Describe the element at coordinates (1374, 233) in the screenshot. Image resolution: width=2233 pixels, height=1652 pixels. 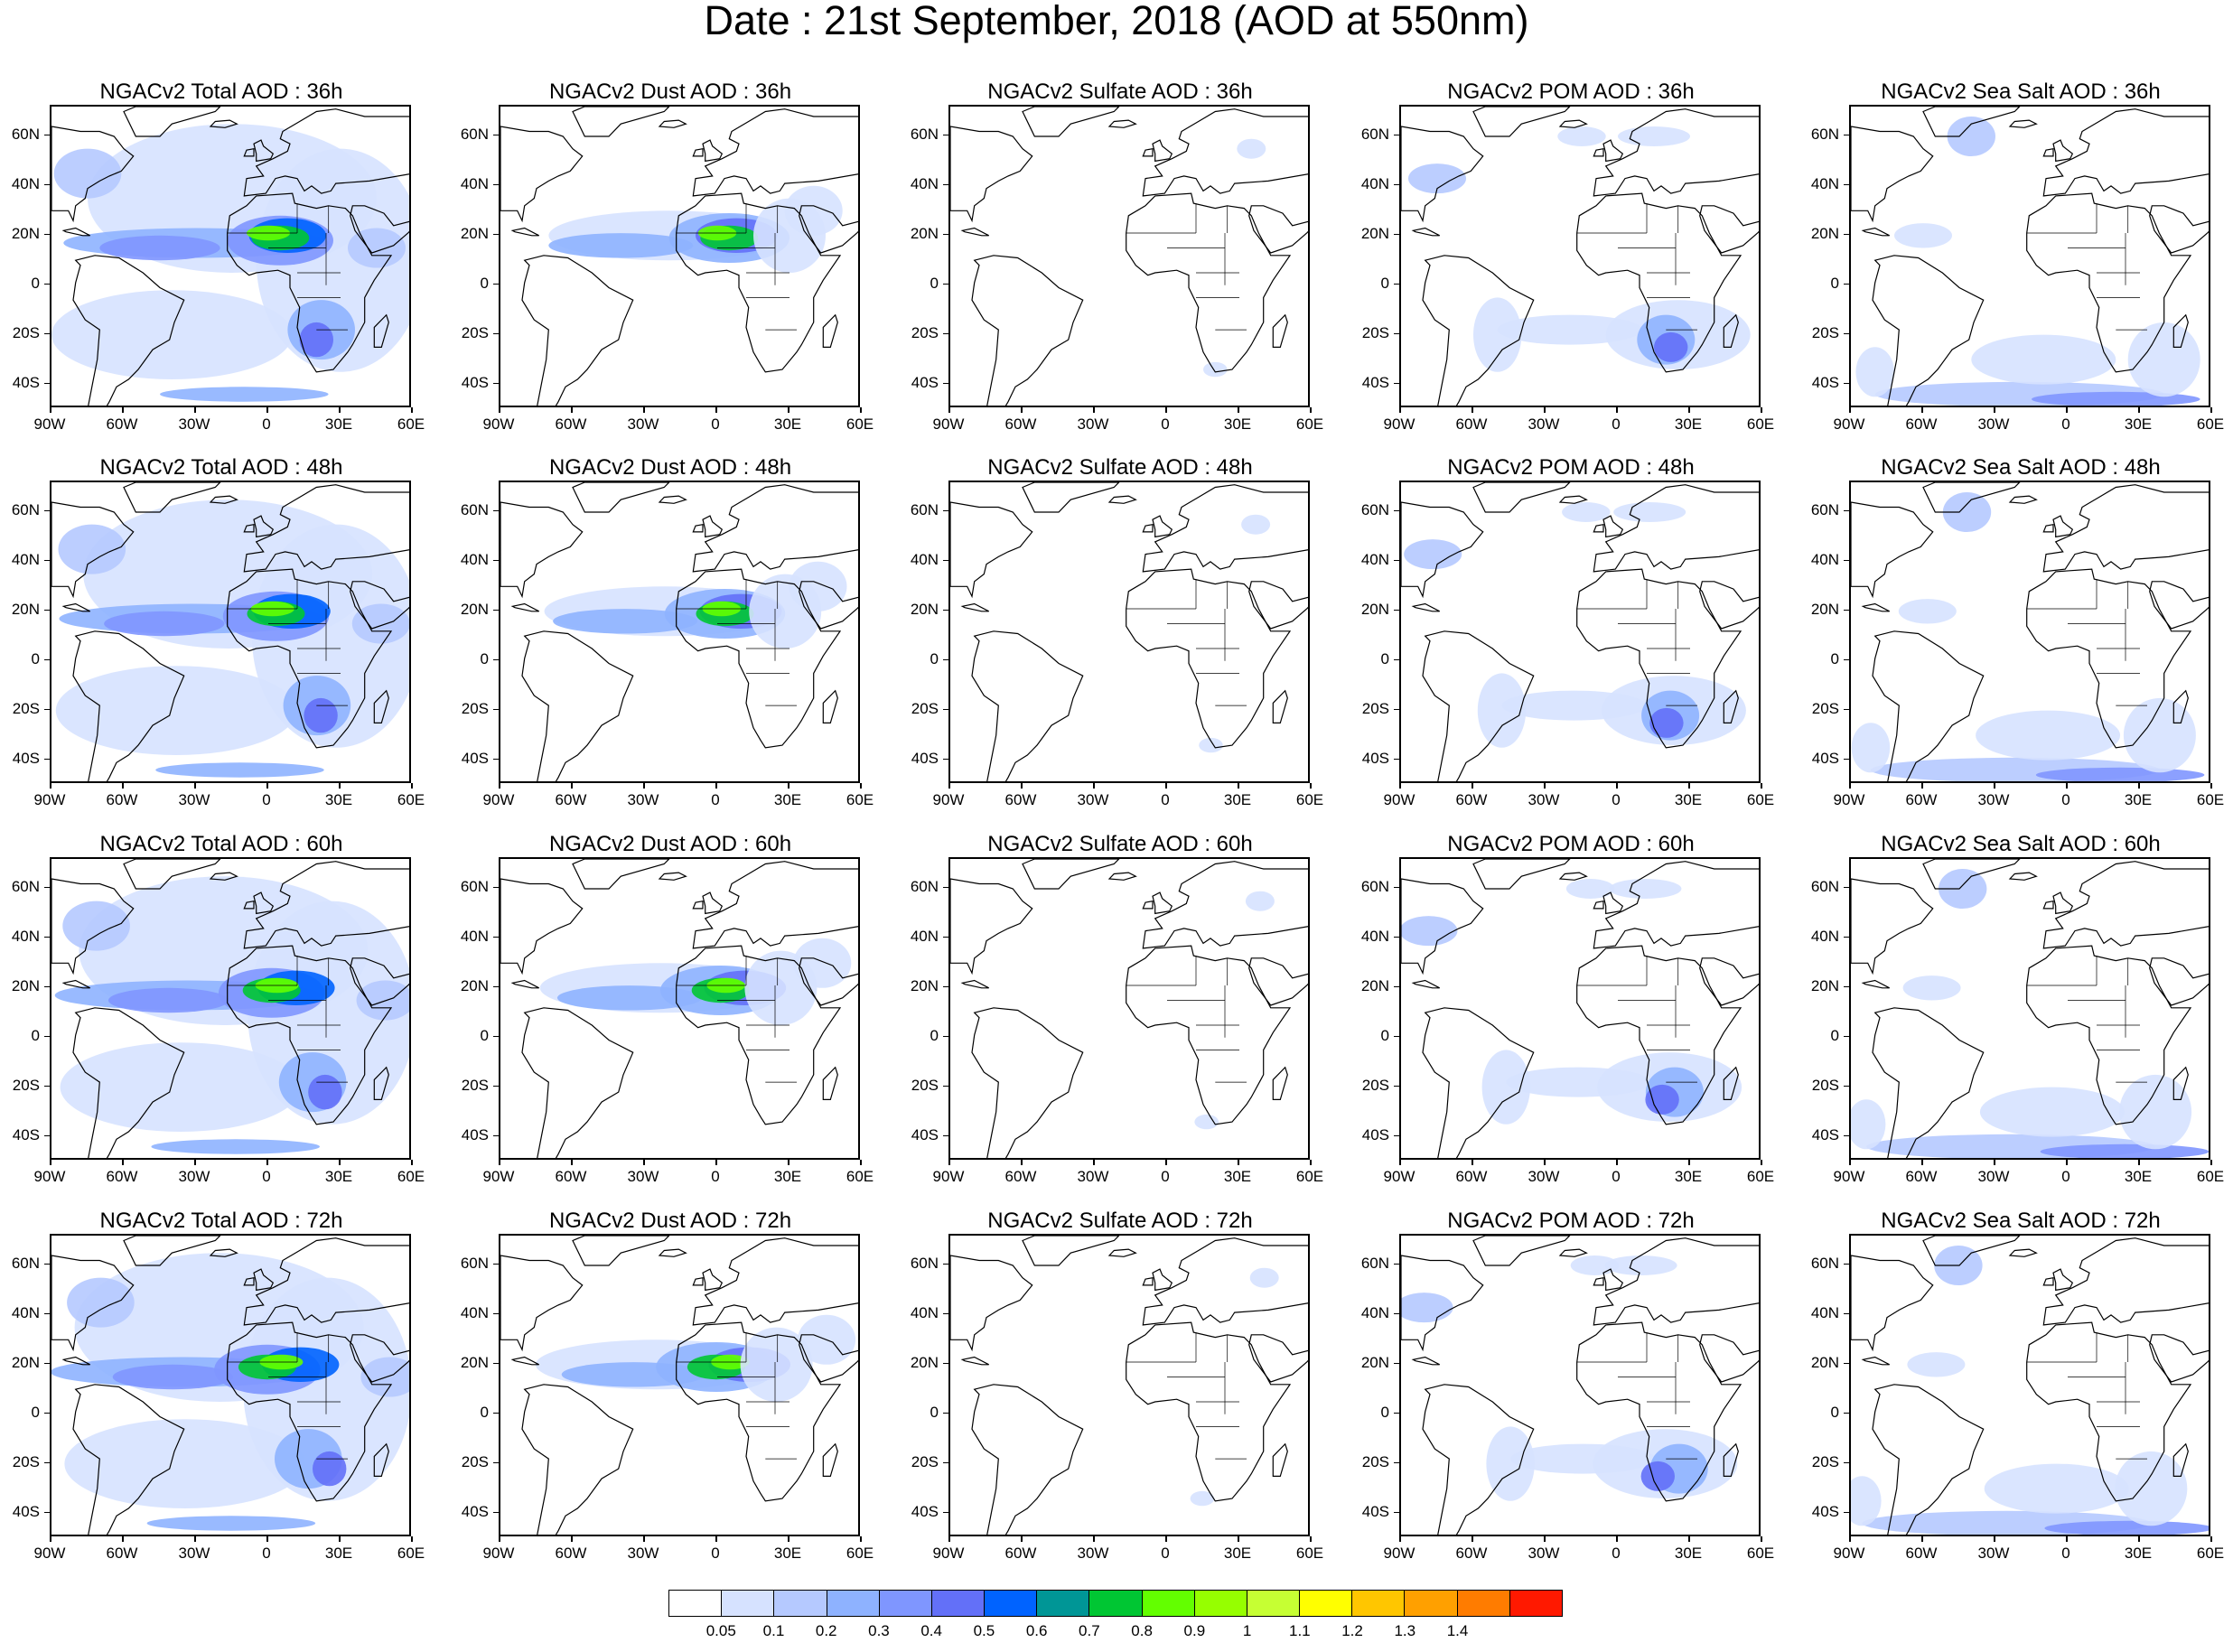
I see `lat-tick-label: 20N` at that location.